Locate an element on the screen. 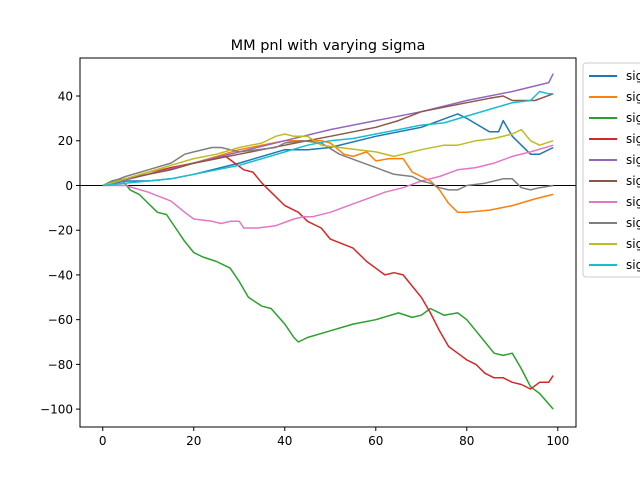 The image size is (640, 480). y-tick-label: −20 is located at coordinates (60, 231).